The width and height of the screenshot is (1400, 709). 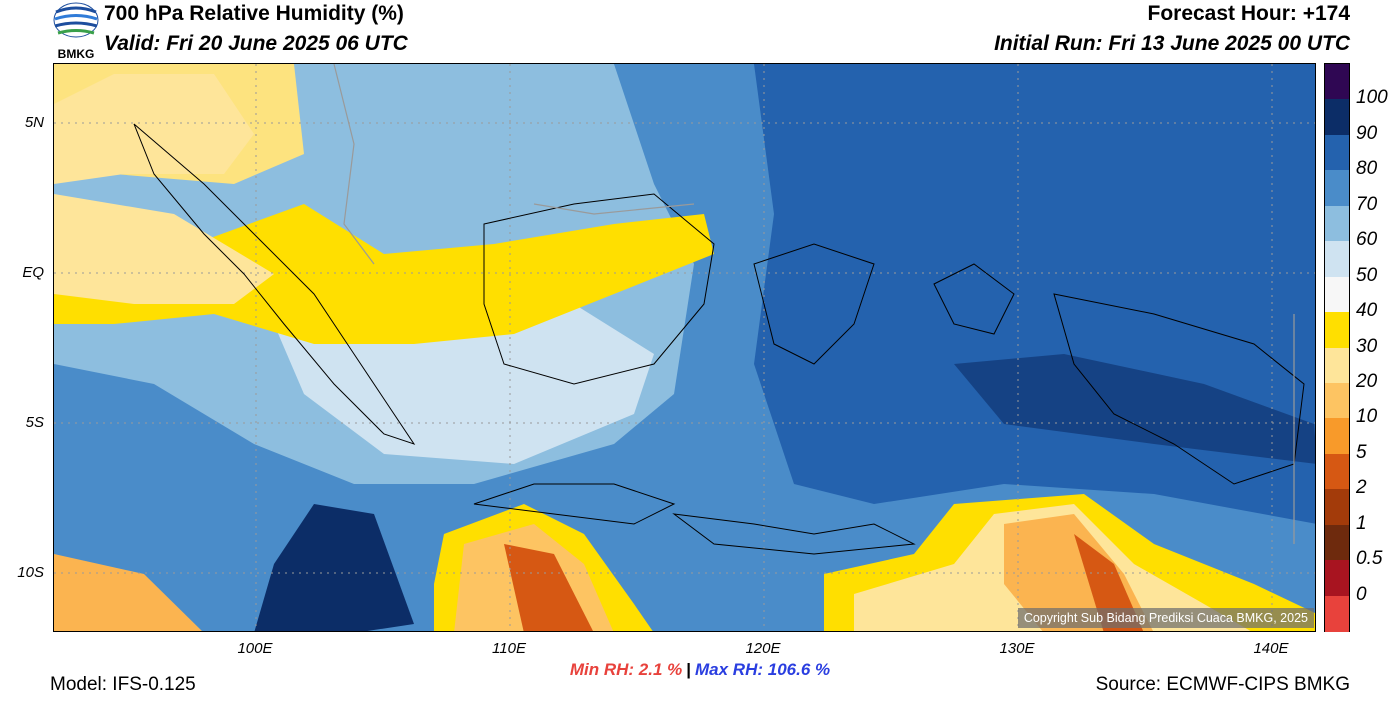 What do you see at coordinates (1367, 381) in the screenshot?
I see `colorbar-label: 20` at bounding box center [1367, 381].